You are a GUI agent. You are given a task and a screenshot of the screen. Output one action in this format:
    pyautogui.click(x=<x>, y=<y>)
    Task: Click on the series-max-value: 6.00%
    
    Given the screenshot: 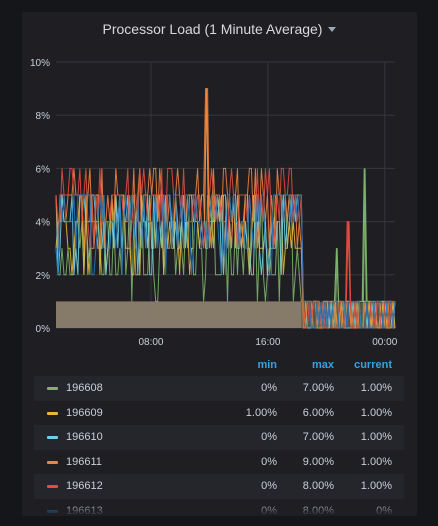 What is the action you would take?
    pyautogui.click(x=318, y=412)
    